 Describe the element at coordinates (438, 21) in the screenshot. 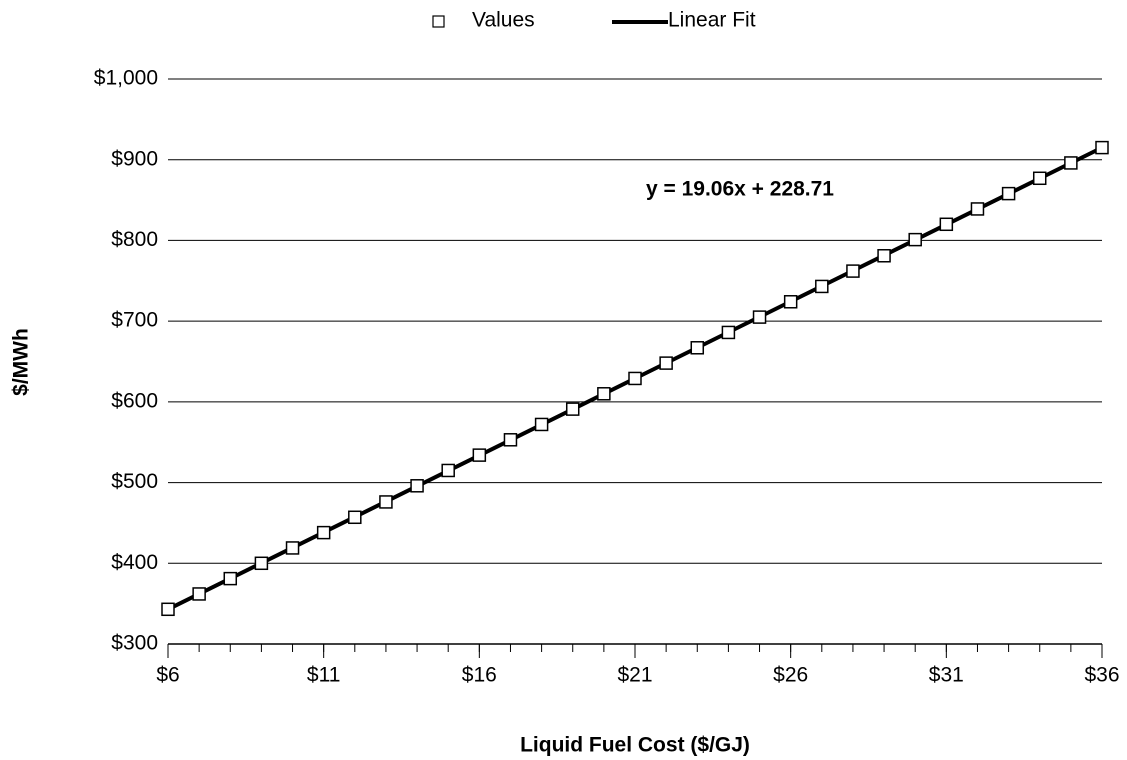

I see `legend-marker` at that location.